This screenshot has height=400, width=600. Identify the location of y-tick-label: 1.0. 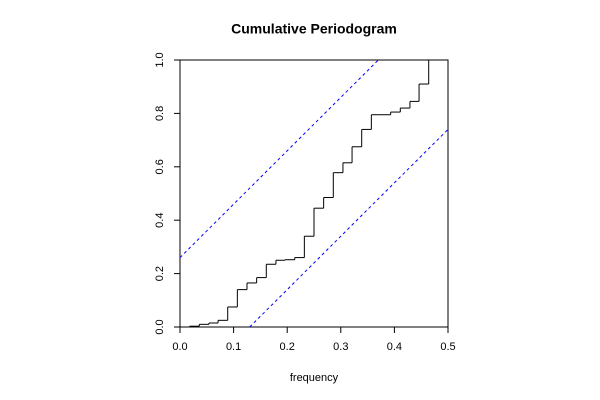
(160, 59).